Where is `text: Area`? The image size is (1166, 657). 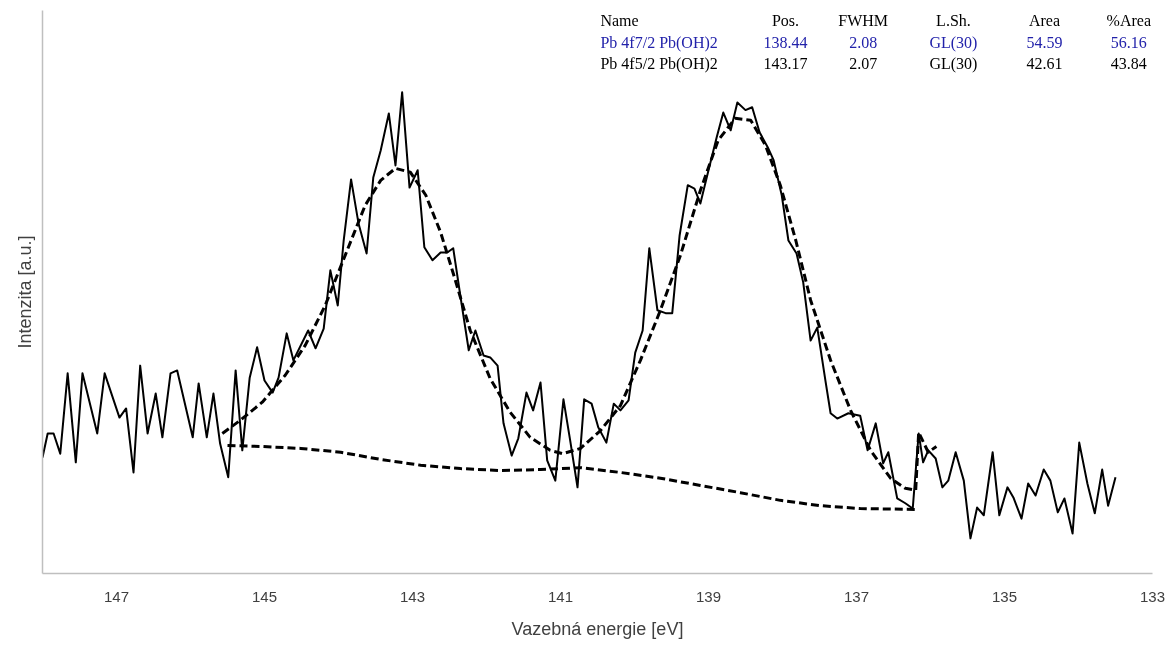
text: Area is located at coordinates (1044, 20).